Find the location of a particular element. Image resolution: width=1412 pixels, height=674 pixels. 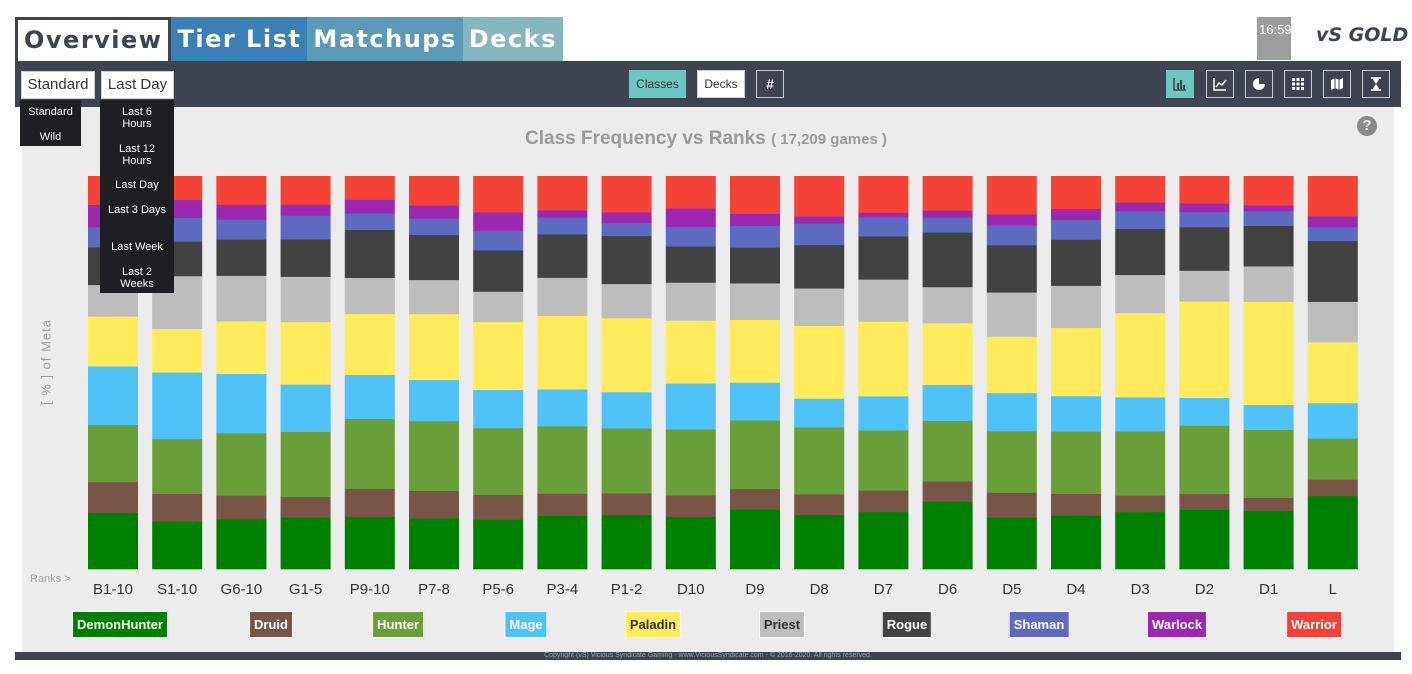

bar-segment-shaman-d2 is located at coordinates (1204, 219).